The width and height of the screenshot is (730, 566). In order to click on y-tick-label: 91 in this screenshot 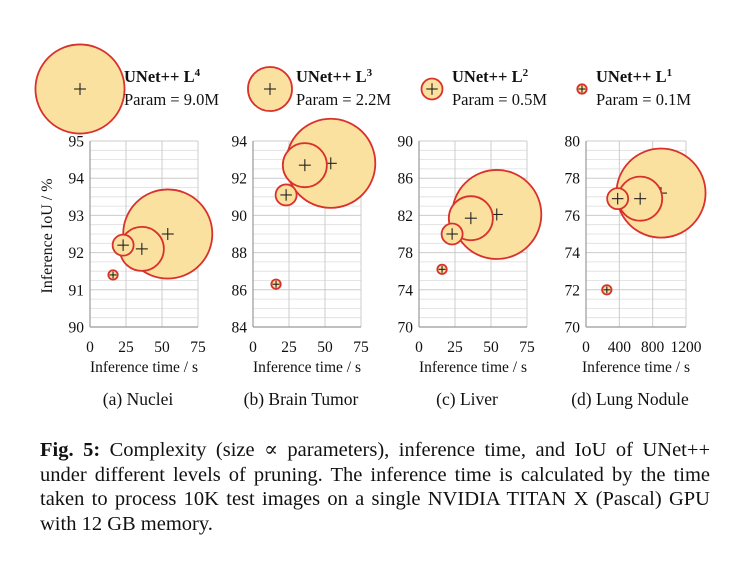, I will do `click(77, 290)`.